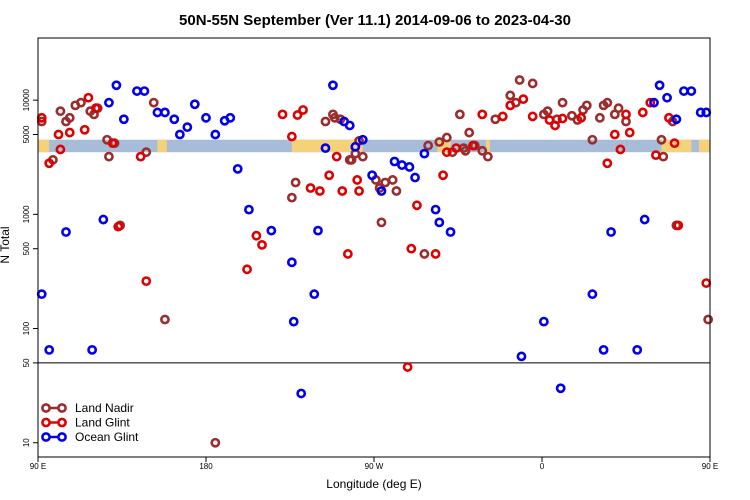 This screenshot has height=500, width=750. I want to click on y-tick-label: 50, so click(26, 362).